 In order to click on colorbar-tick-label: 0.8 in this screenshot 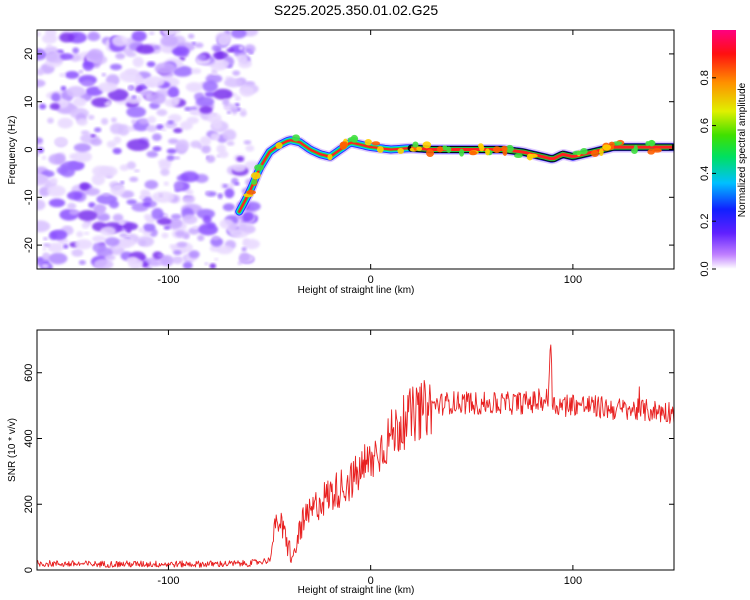, I will do `click(705, 77)`.